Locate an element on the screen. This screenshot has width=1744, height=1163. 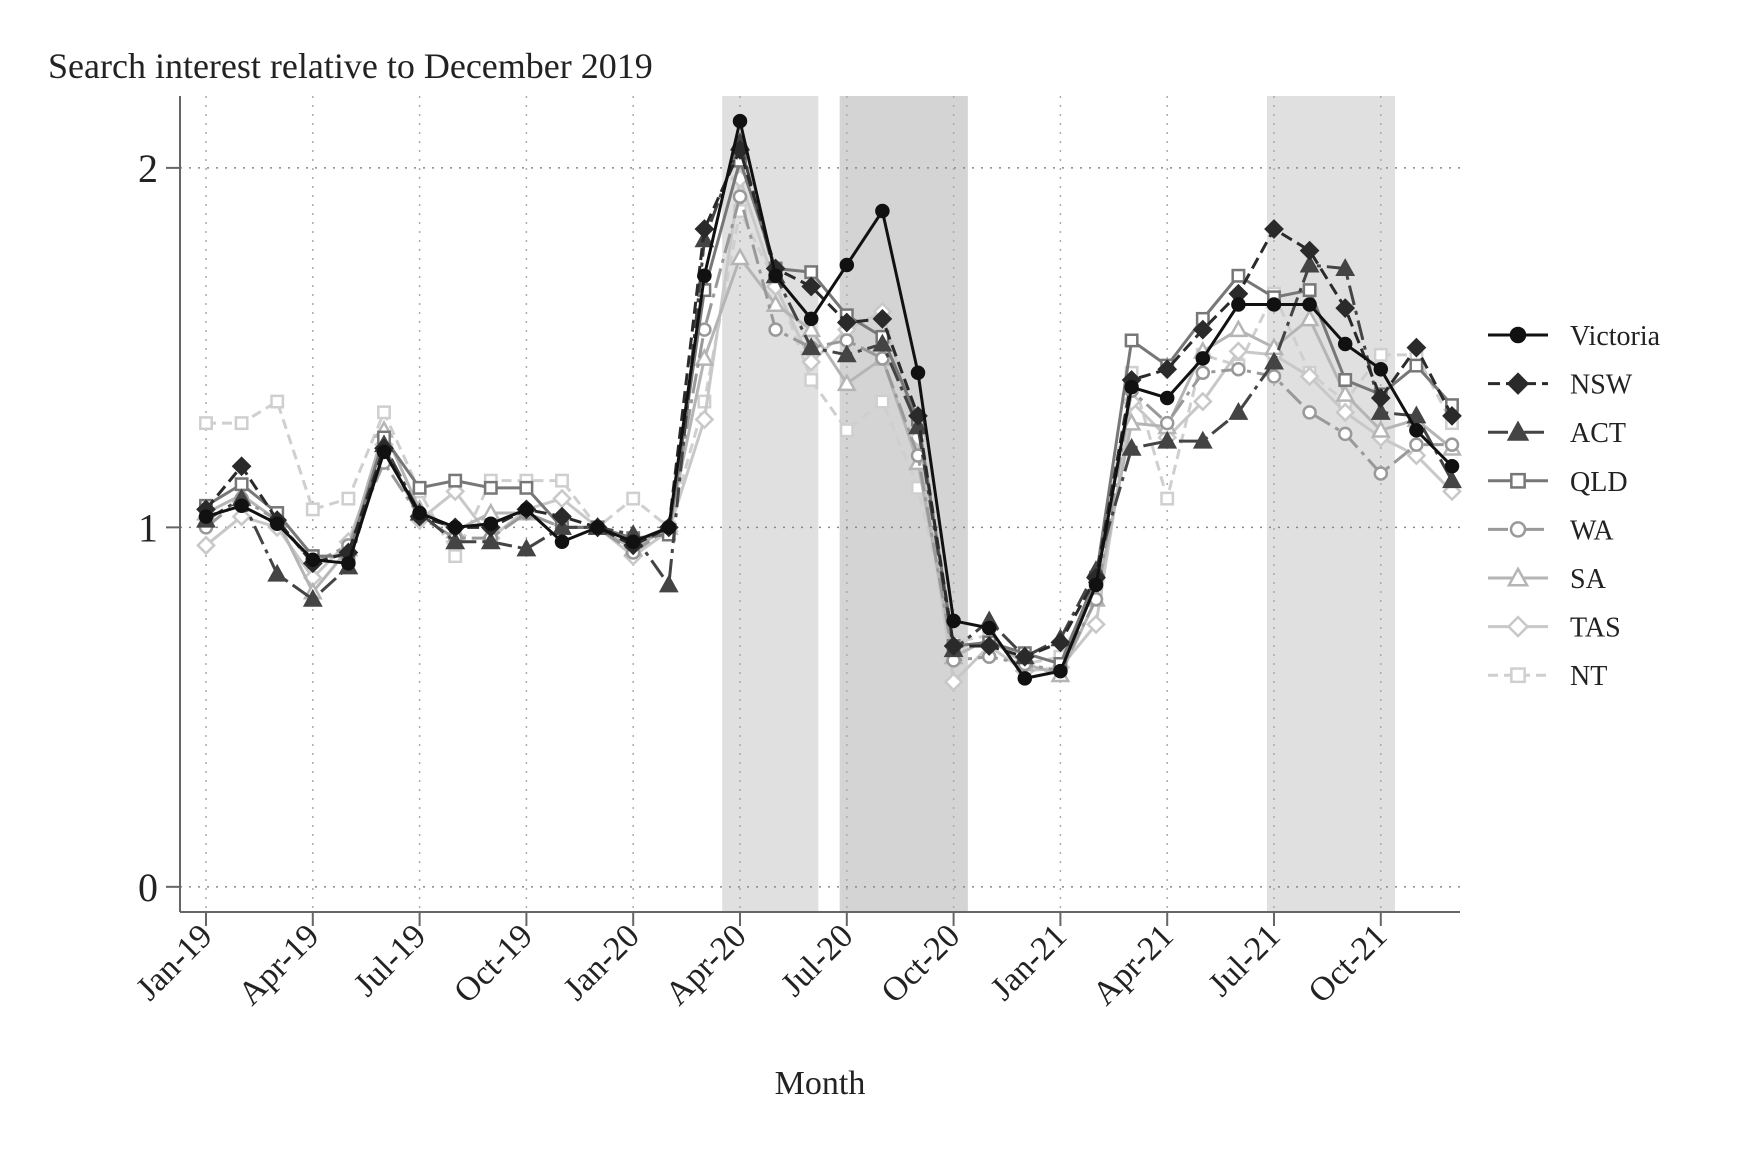
legend-item-sa: SA is located at coordinates (1547, 579).